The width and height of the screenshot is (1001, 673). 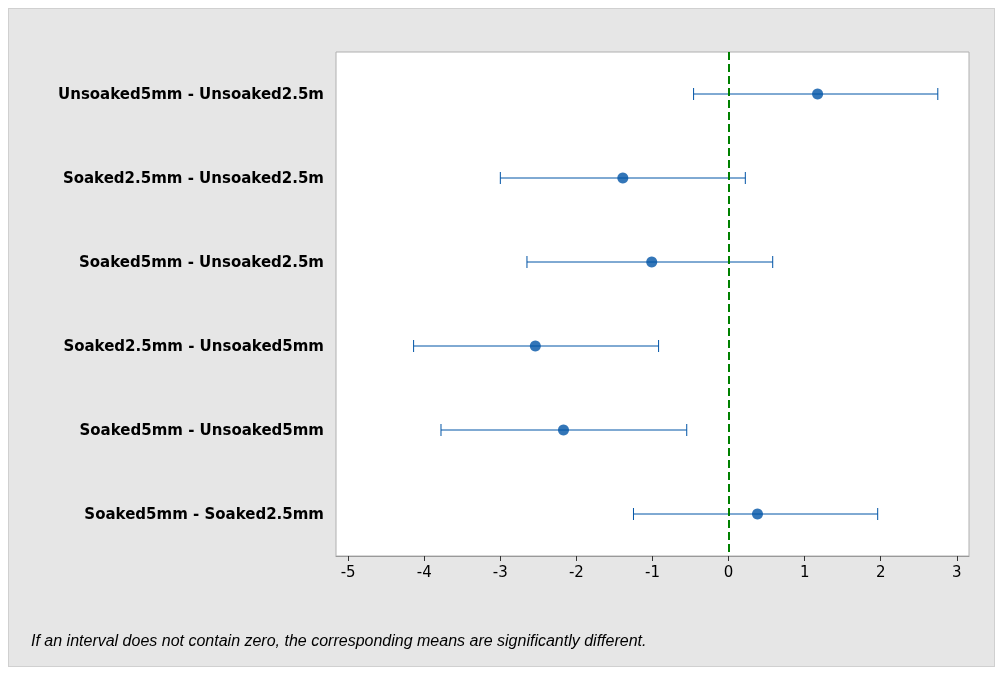 I want to click on y-tick-label: Soaked2.5mm - Unsoaked2.5m, so click(x=193, y=178).